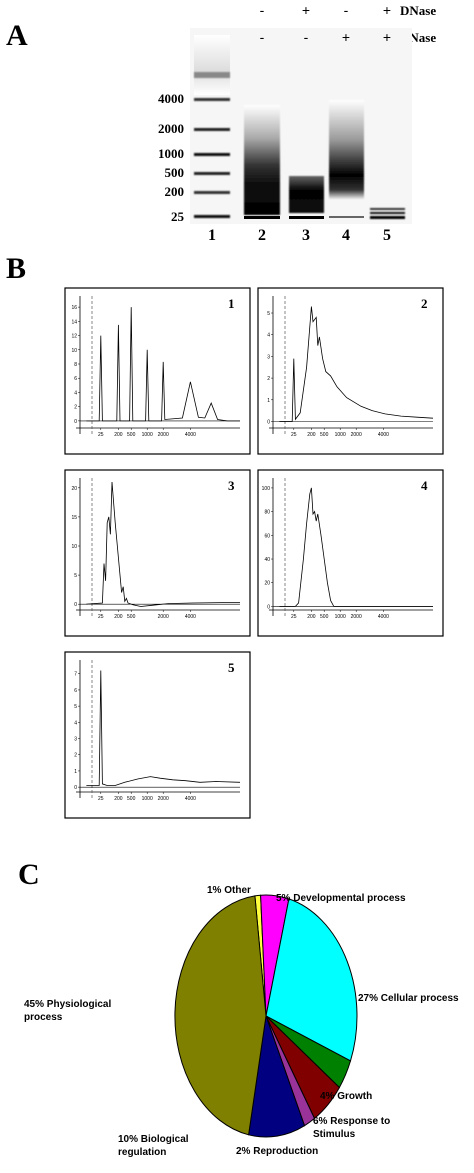 The image size is (474, 1173). Describe the element at coordinates (153, 1146) in the screenshot. I see `pie-category: Biological regulation` at that location.